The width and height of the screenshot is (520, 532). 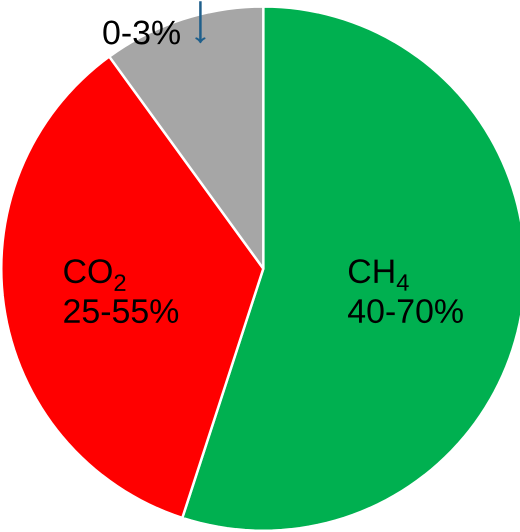 I want to click on slice-label: CO$_{2}$, so click(x=95, y=275).